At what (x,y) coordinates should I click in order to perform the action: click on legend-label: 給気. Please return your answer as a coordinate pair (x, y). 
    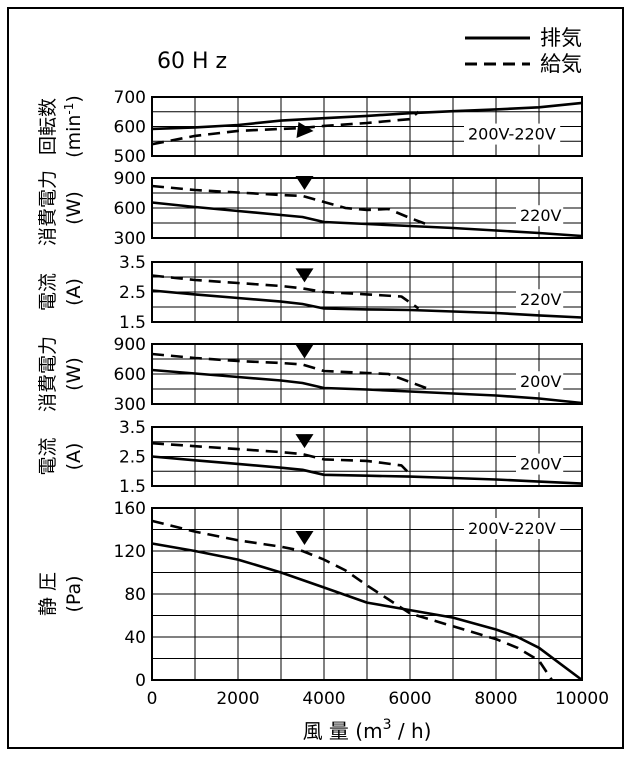
    Looking at the image, I should click on (561, 64).